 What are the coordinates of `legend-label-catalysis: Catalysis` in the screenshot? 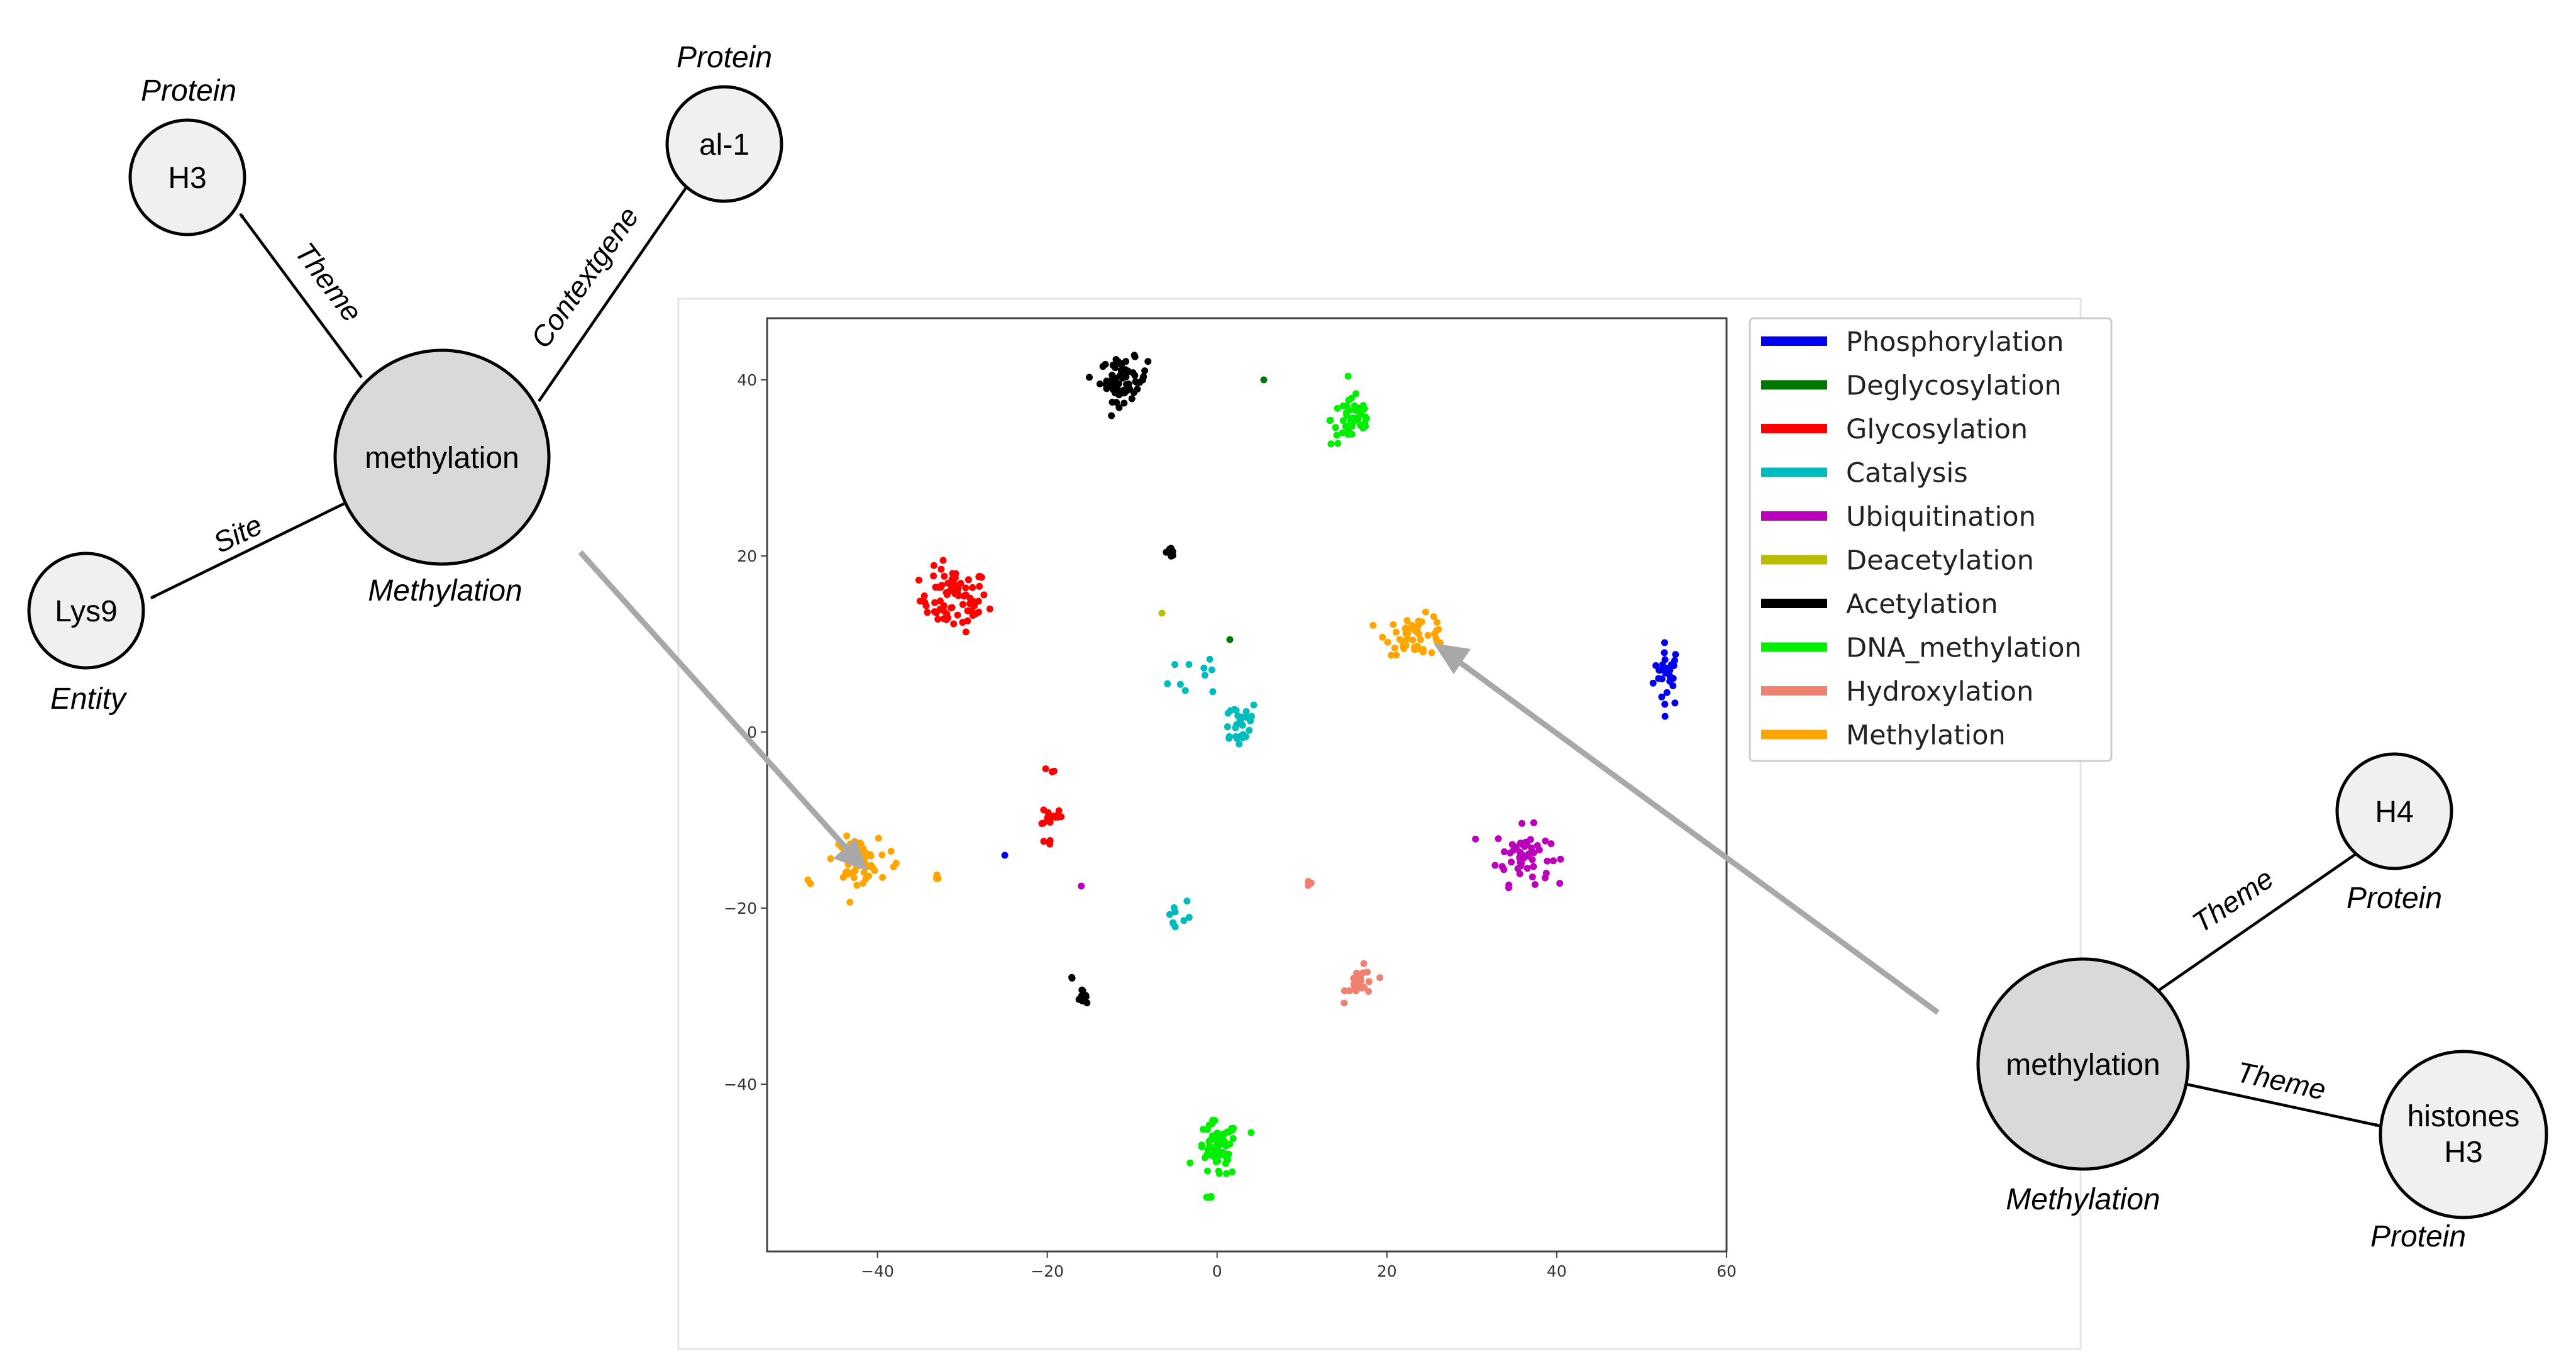 It's located at (1907, 473).